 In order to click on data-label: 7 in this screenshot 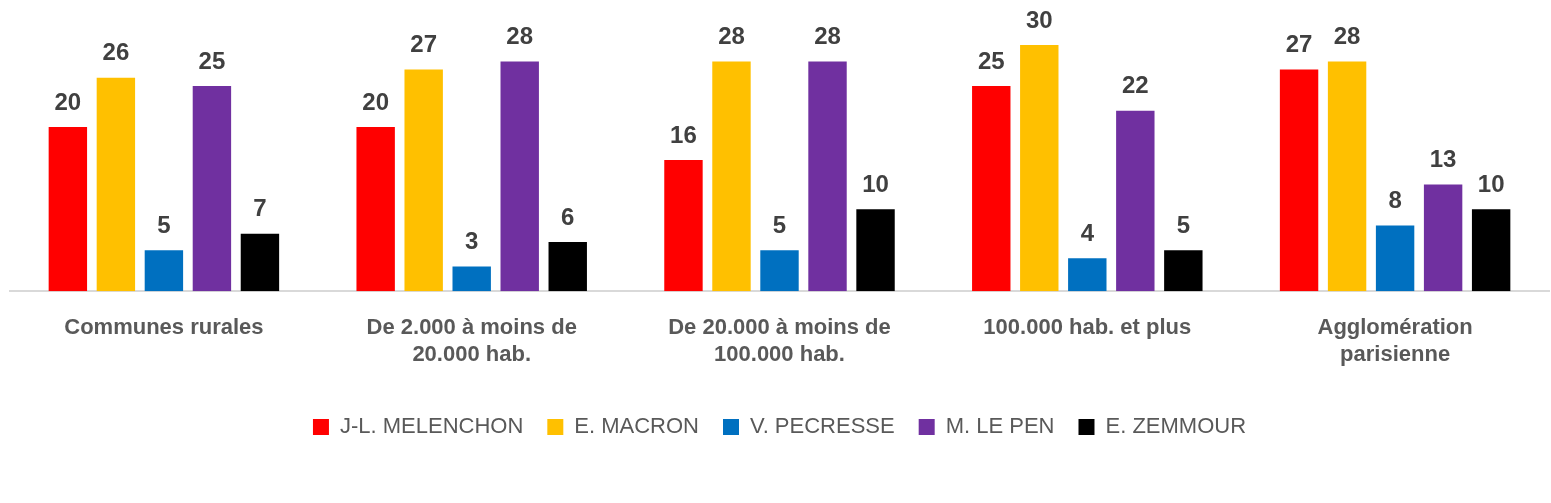, I will do `click(260, 208)`.